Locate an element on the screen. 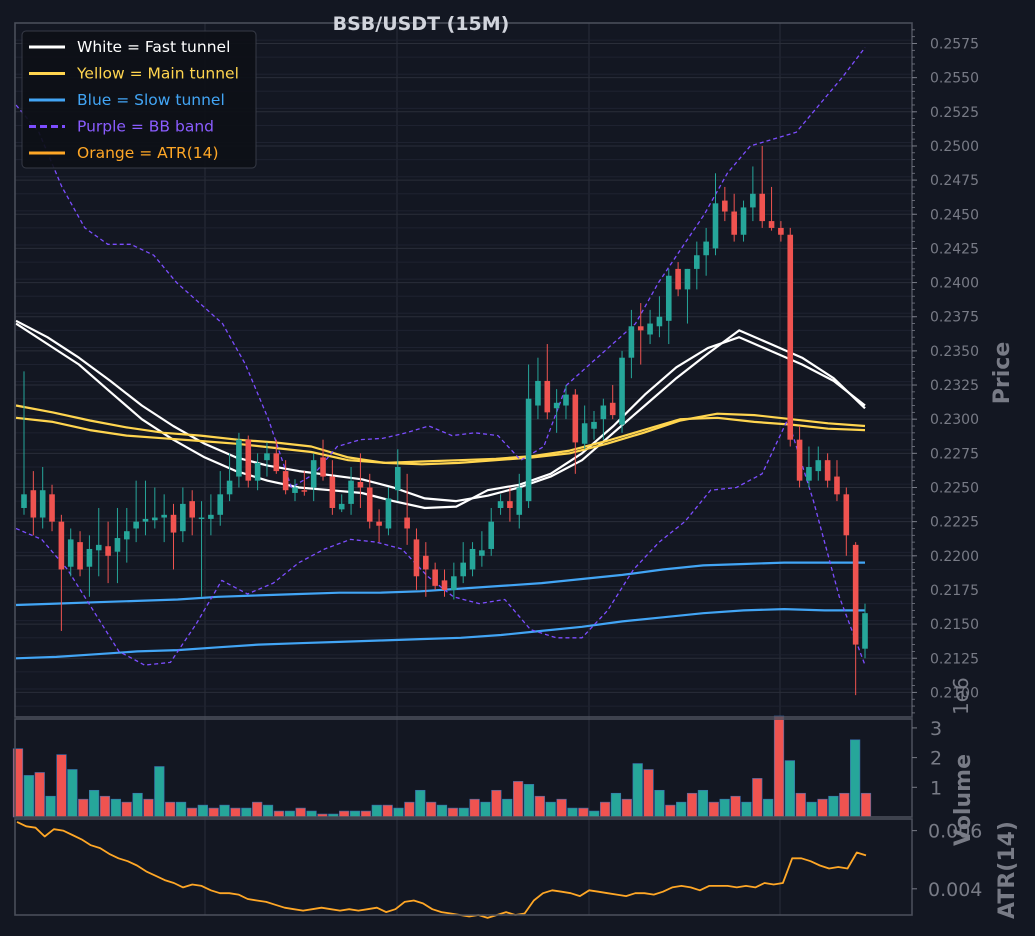 The image size is (1035, 936). legend-label: Orange = ATR(14) is located at coordinates (148, 153).